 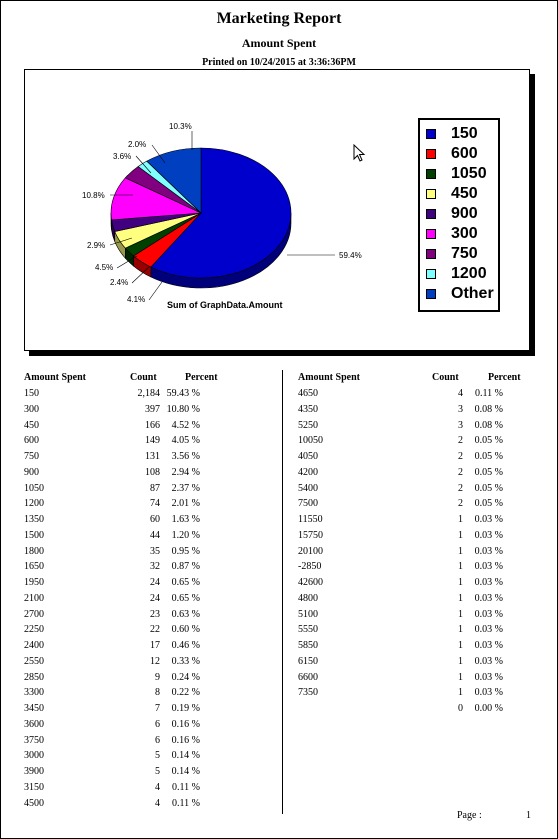 What do you see at coordinates (157, 708) in the screenshot?
I see `count-cell: 7` at bounding box center [157, 708].